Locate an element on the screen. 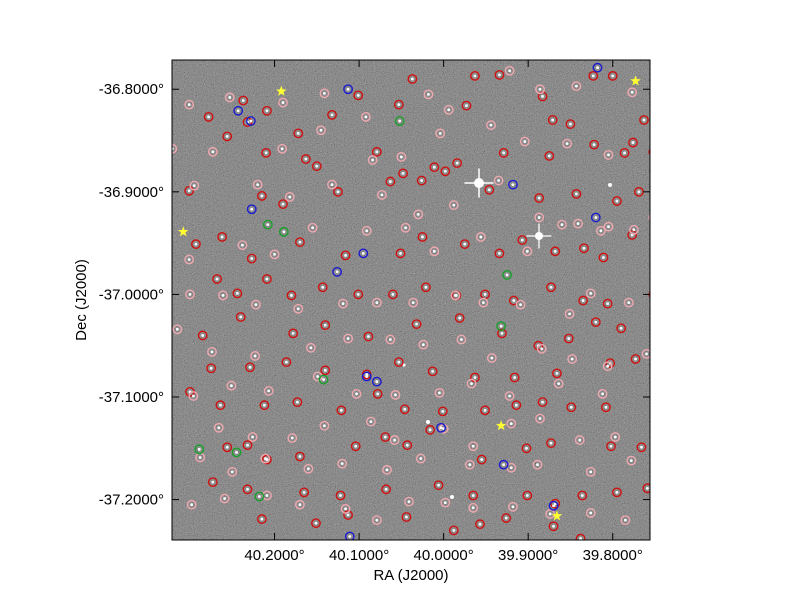  y-axis-title: Dec (J2000) is located at coordinates (81, 300).